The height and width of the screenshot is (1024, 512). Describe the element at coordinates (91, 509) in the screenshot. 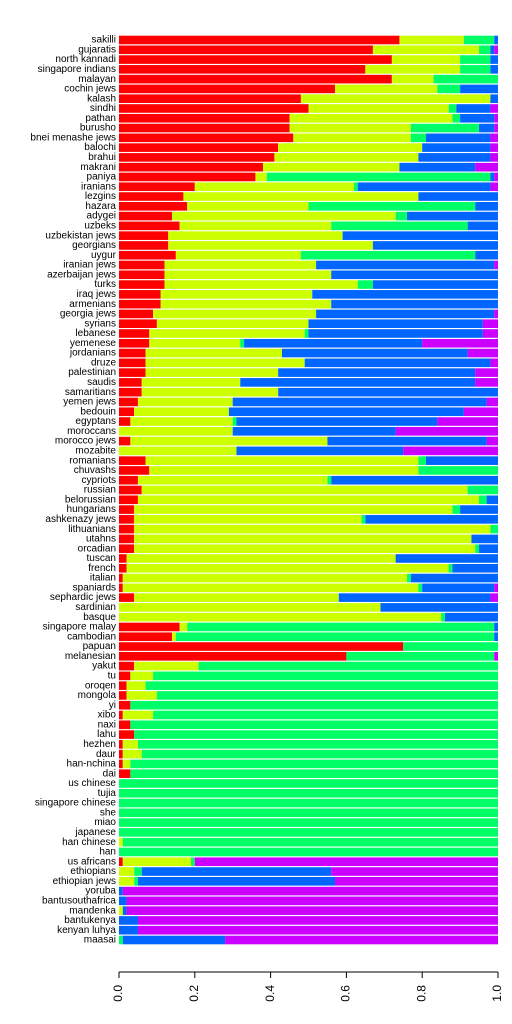

I see `category-label: hungarians` at that location.